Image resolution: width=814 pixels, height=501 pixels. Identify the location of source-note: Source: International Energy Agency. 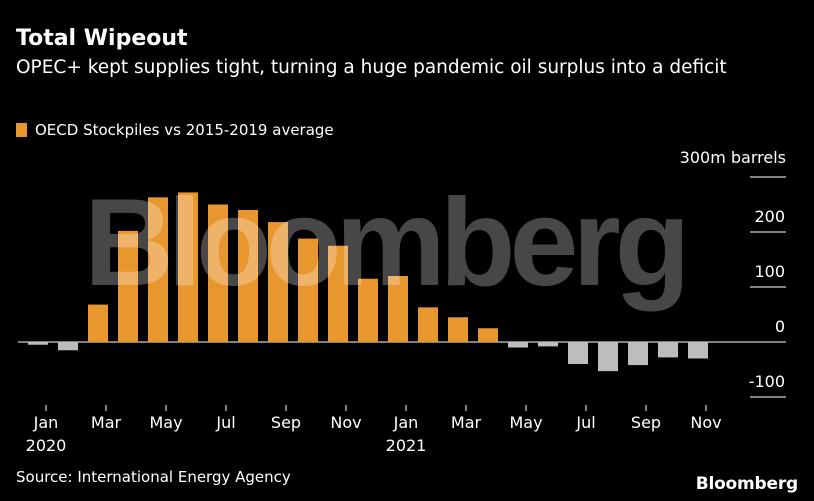
(153, 477).